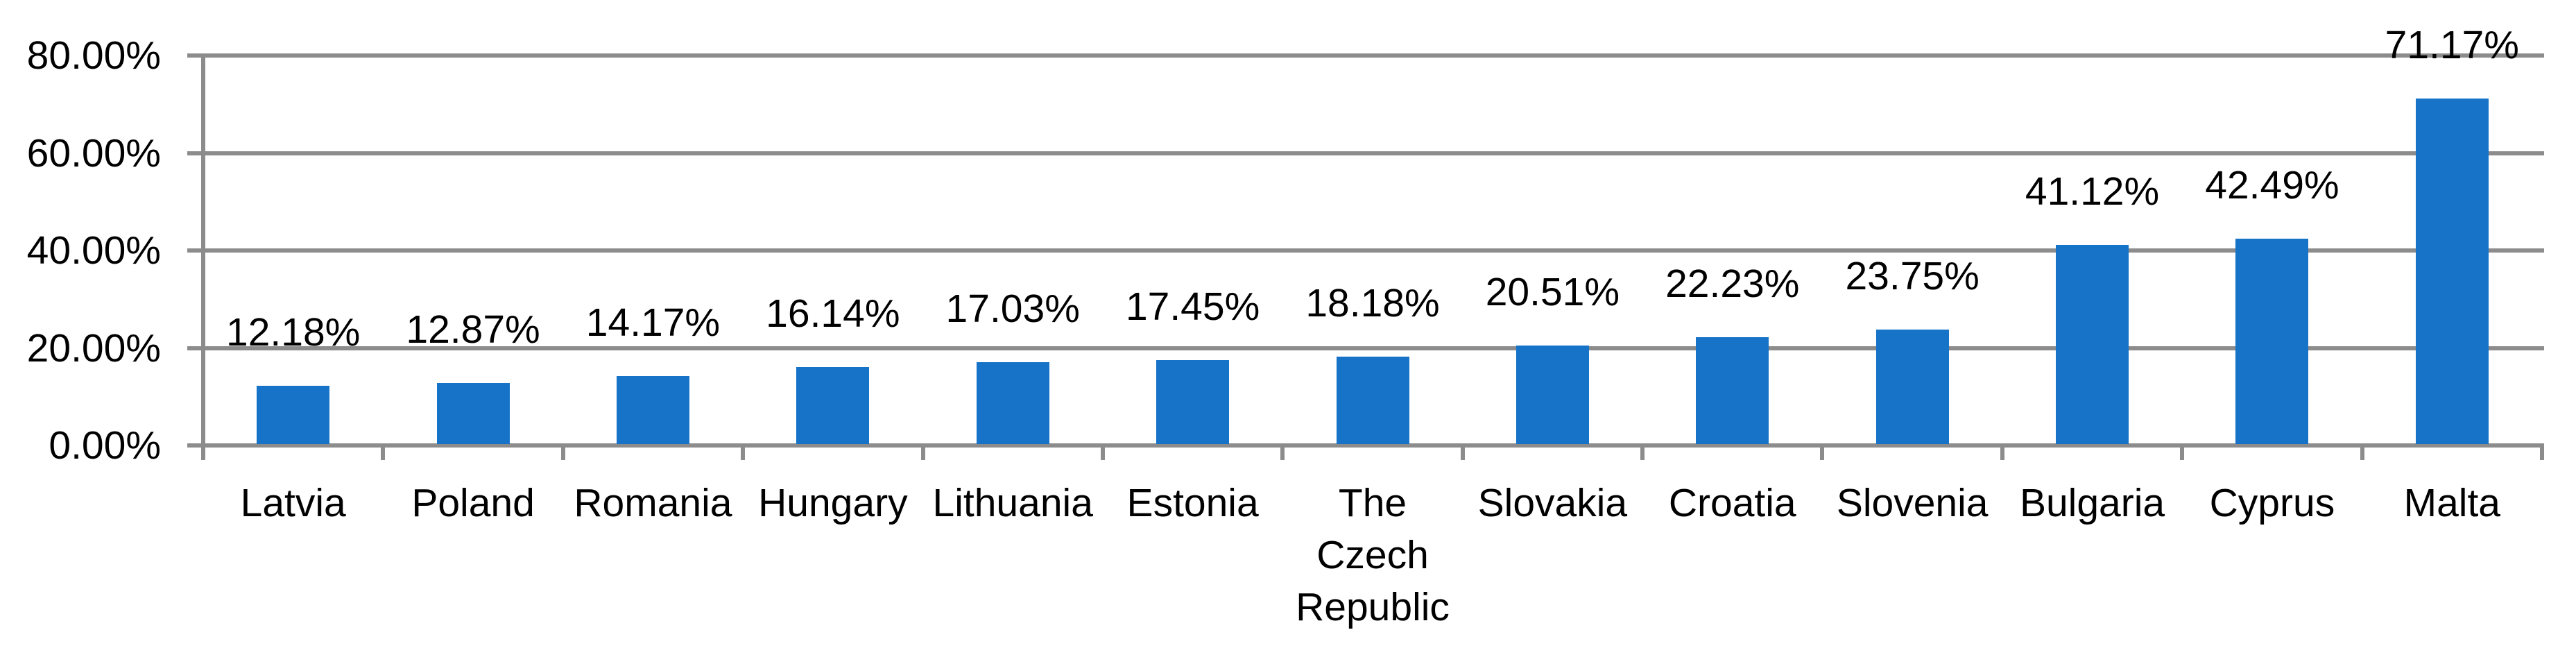 The height and width of the screenshot is (664, 2576). What do you see at coordinates (833, 405) in the screenshot?
I see `bar-hungary` at bounding box center [833, 405].